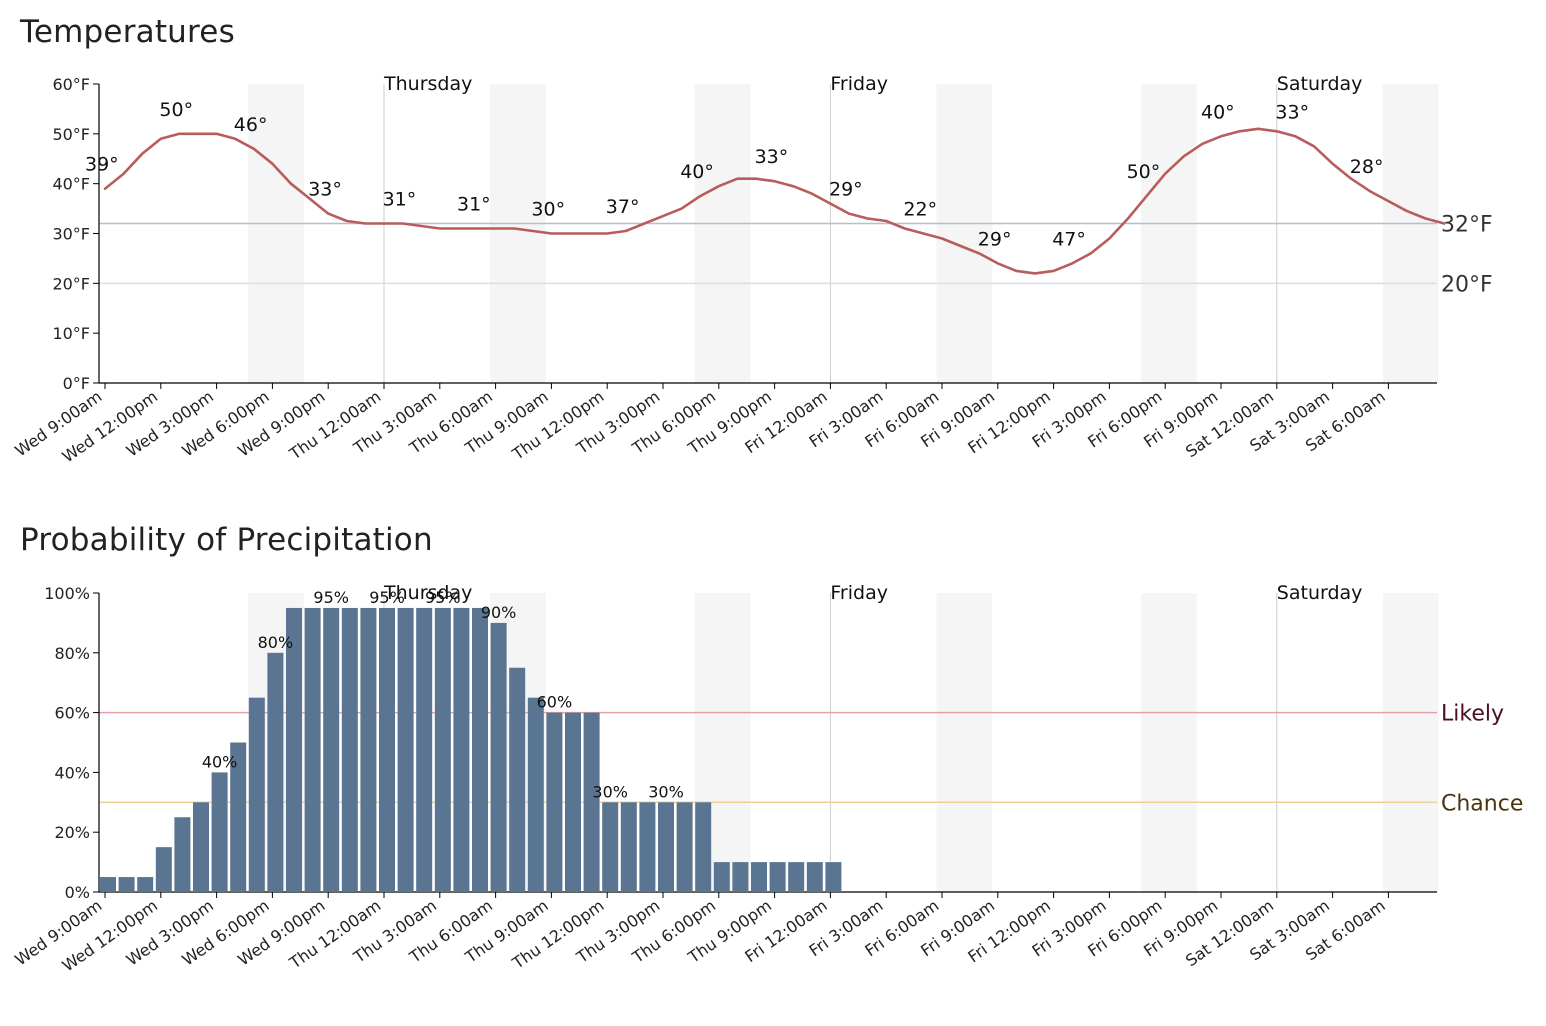 This screenshot has width=1546, height=1026. Describe the element at coordinates (102, 165) in the screenshot. I see `temperature-label: 39°` at that location.